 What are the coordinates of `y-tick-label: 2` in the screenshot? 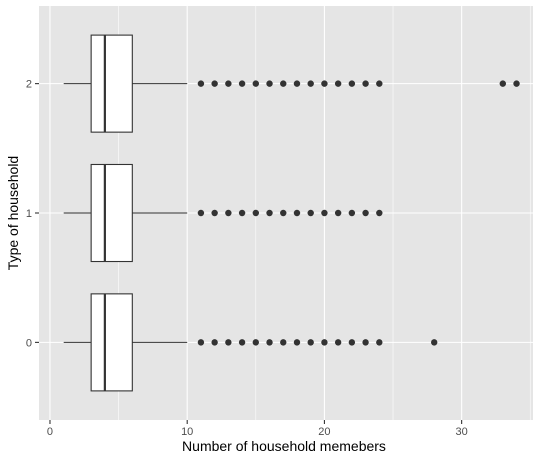 It's located at (29, 85).